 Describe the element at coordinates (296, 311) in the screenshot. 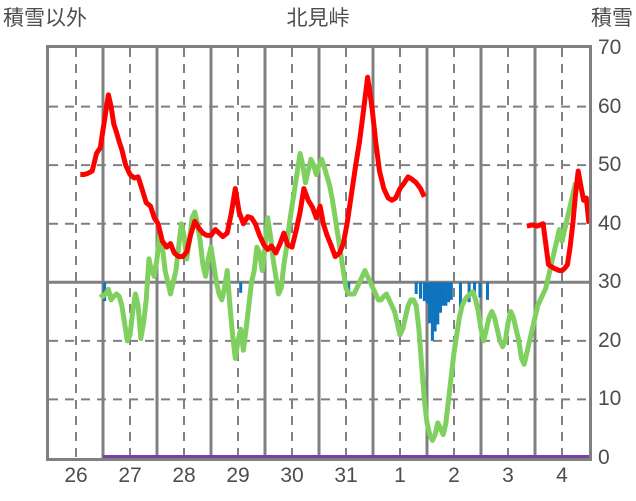

I see `precipitation-bars` at that location.